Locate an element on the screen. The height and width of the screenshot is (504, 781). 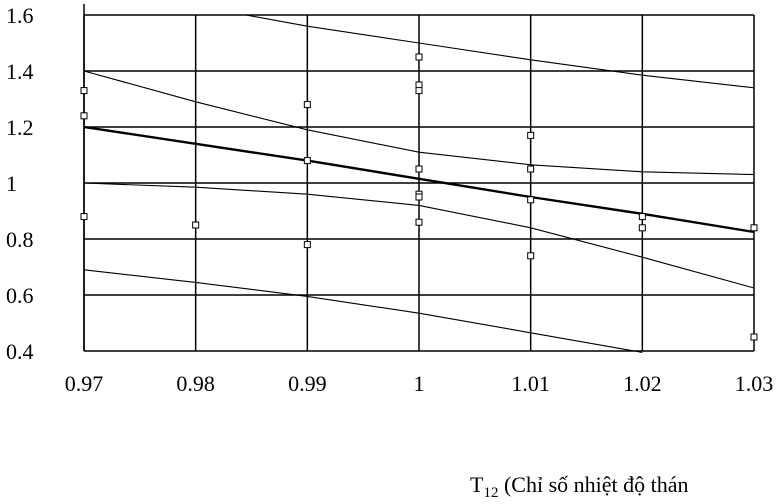
curve-pred-upper is located at coordinates (500, 51).